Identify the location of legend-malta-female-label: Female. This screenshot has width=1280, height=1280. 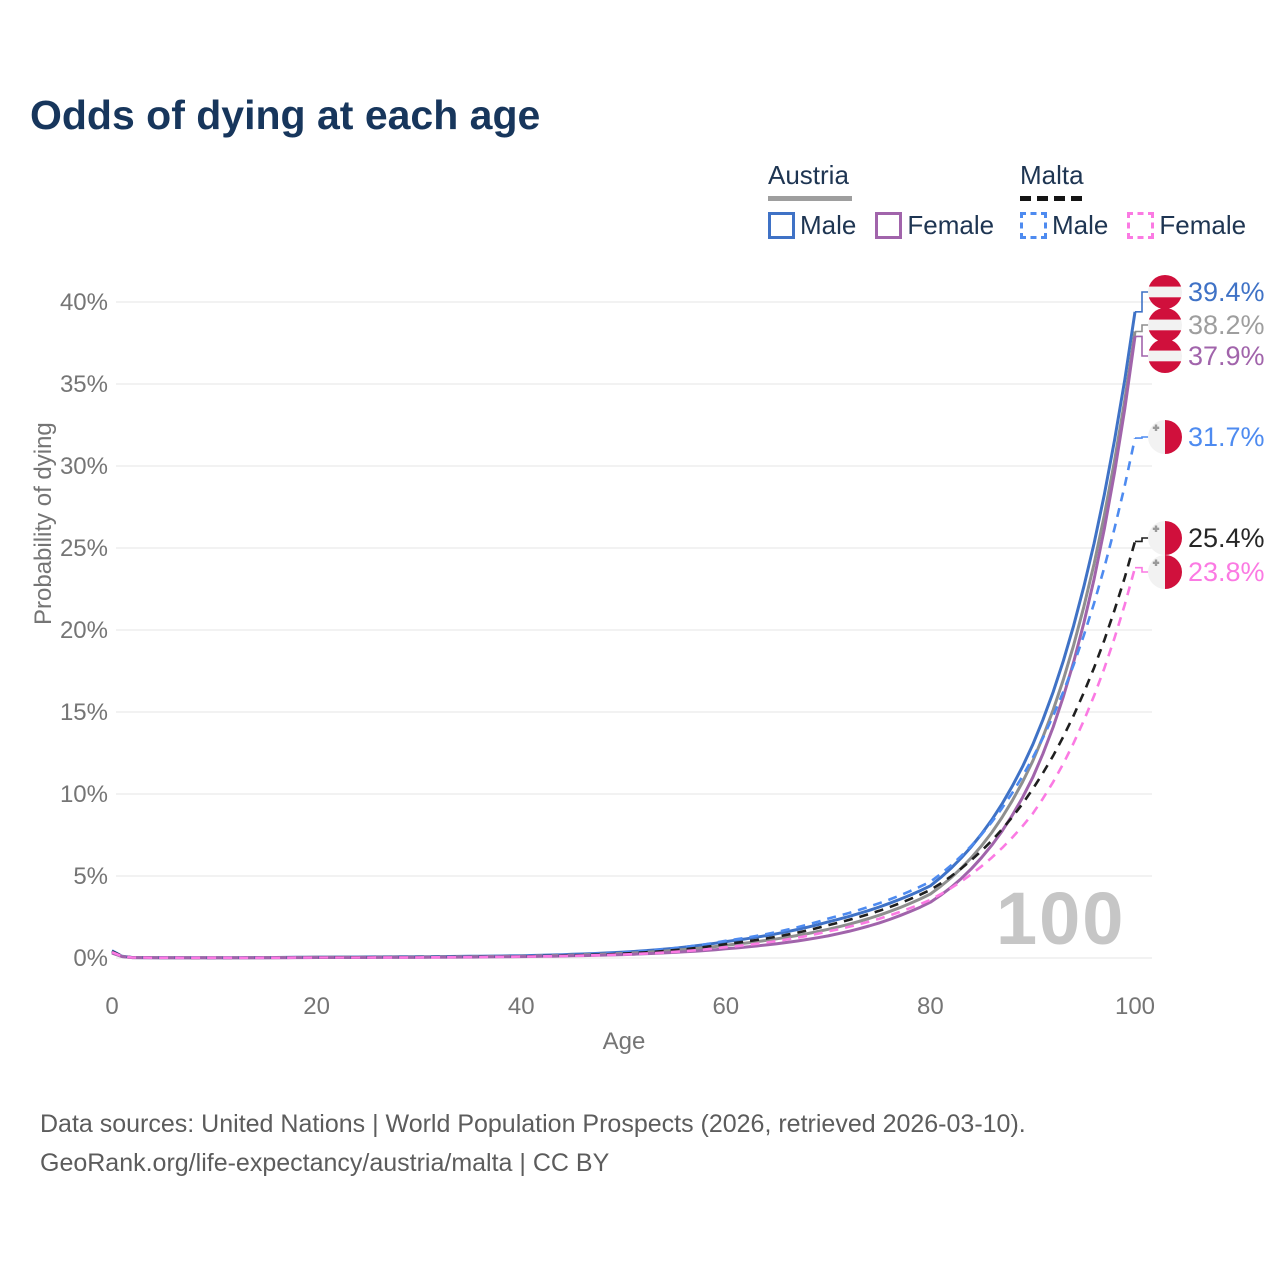
(1203, 225).